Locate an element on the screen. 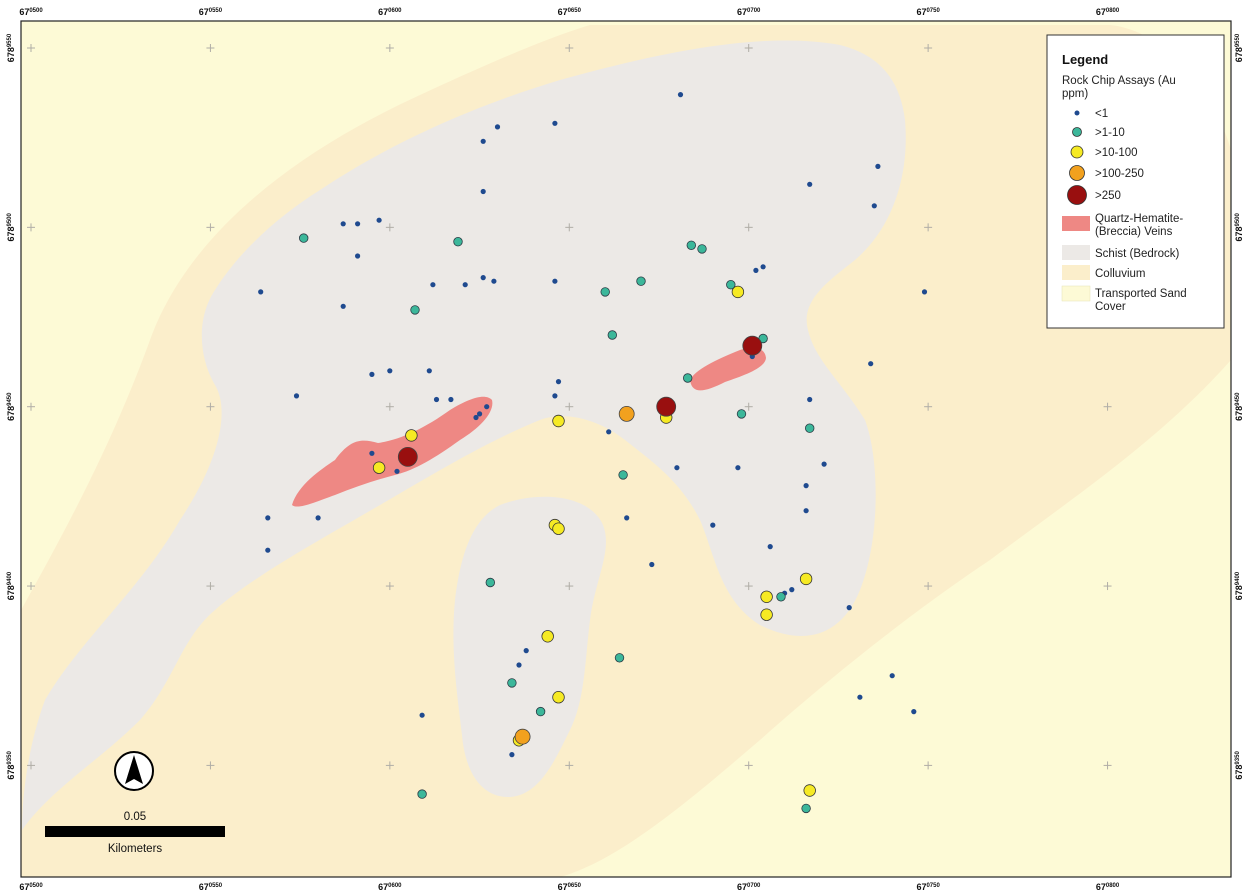 The width and height of the screenshot is (1249, 895). legend-item-gt250: >250 is located at coordinates (1094, 195).